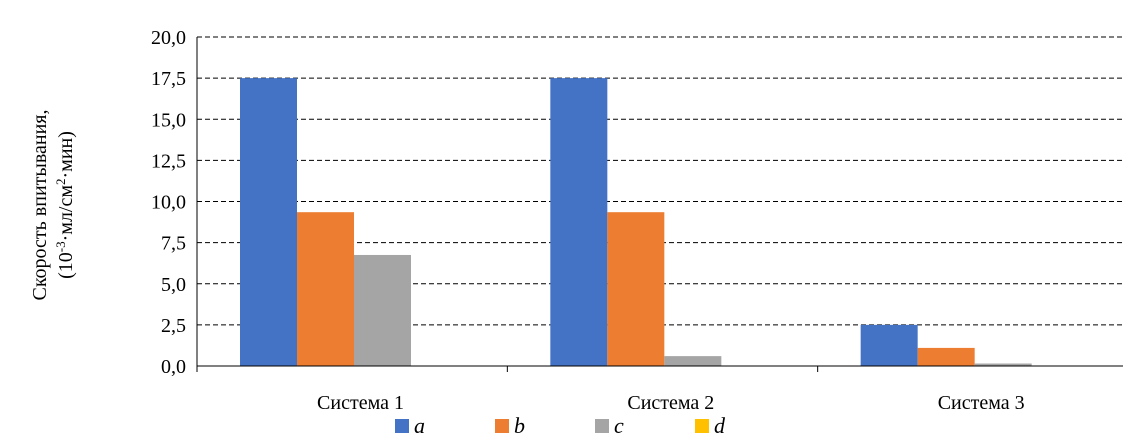 The height and width of the screenshot is (446, 1123). I want to click on category-label: Система 3, so click(981, 403).